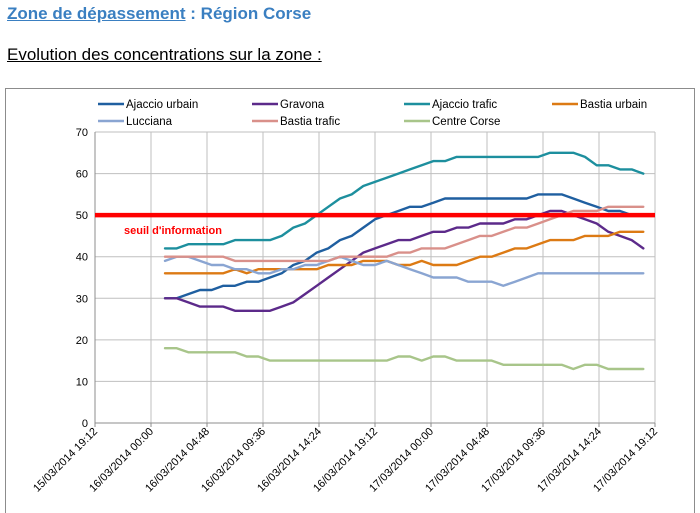 This screenshot has width=700, height=513. Describe the element at coordinates (404, 271) in the screenshot. I see `series-line-lucciana` at that location.